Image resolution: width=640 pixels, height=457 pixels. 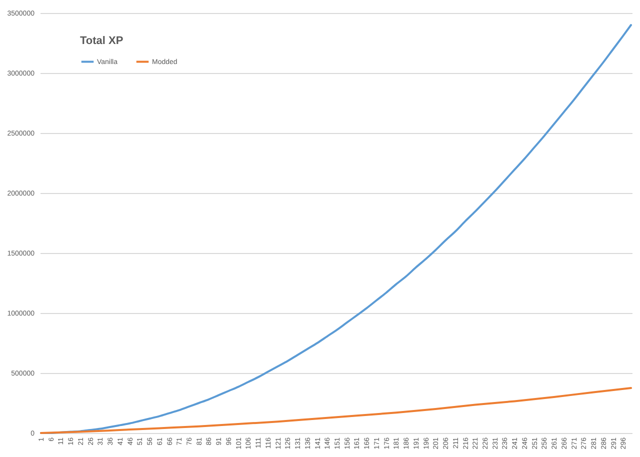 What do you see at coordinates (102, 41) in the screenshot?
I see `text: Total XP` at bounding box center [102, 41].